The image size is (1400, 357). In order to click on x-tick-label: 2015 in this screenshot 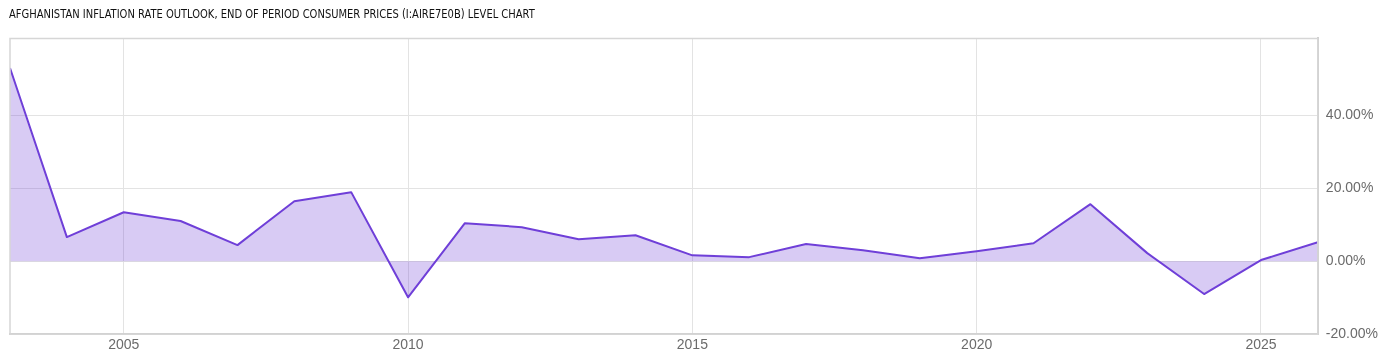, I will do `click(692, 344)`.